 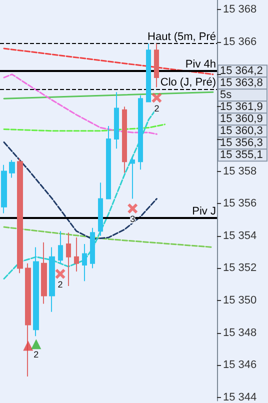 I want to click on ref-line-label: Piv 4h, so click(x=200, y=64).